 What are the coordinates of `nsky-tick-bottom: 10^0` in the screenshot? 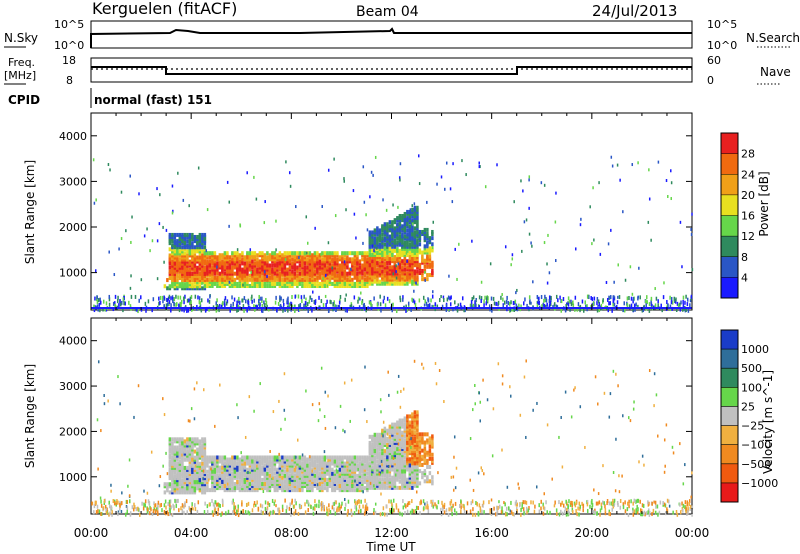 It's located at (69, 45).